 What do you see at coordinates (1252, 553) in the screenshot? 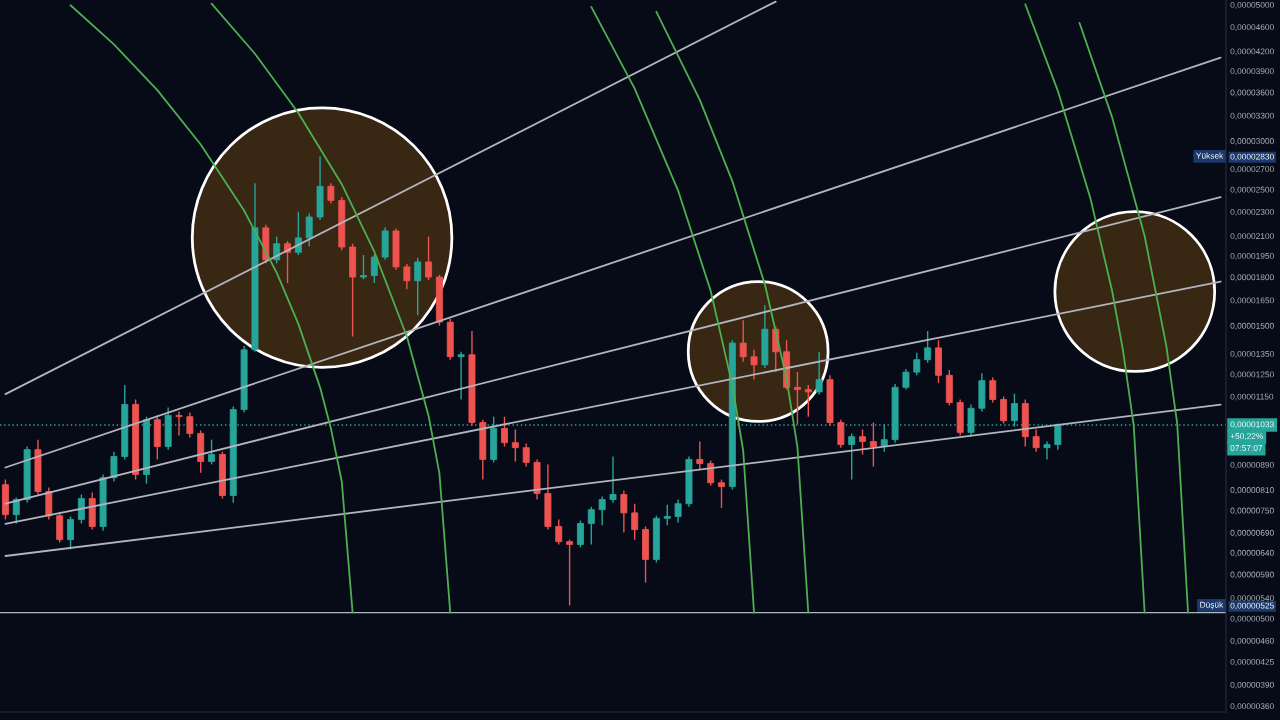
I see `y-tick-label: 0,00000640` at bounding box center [1252, 553].